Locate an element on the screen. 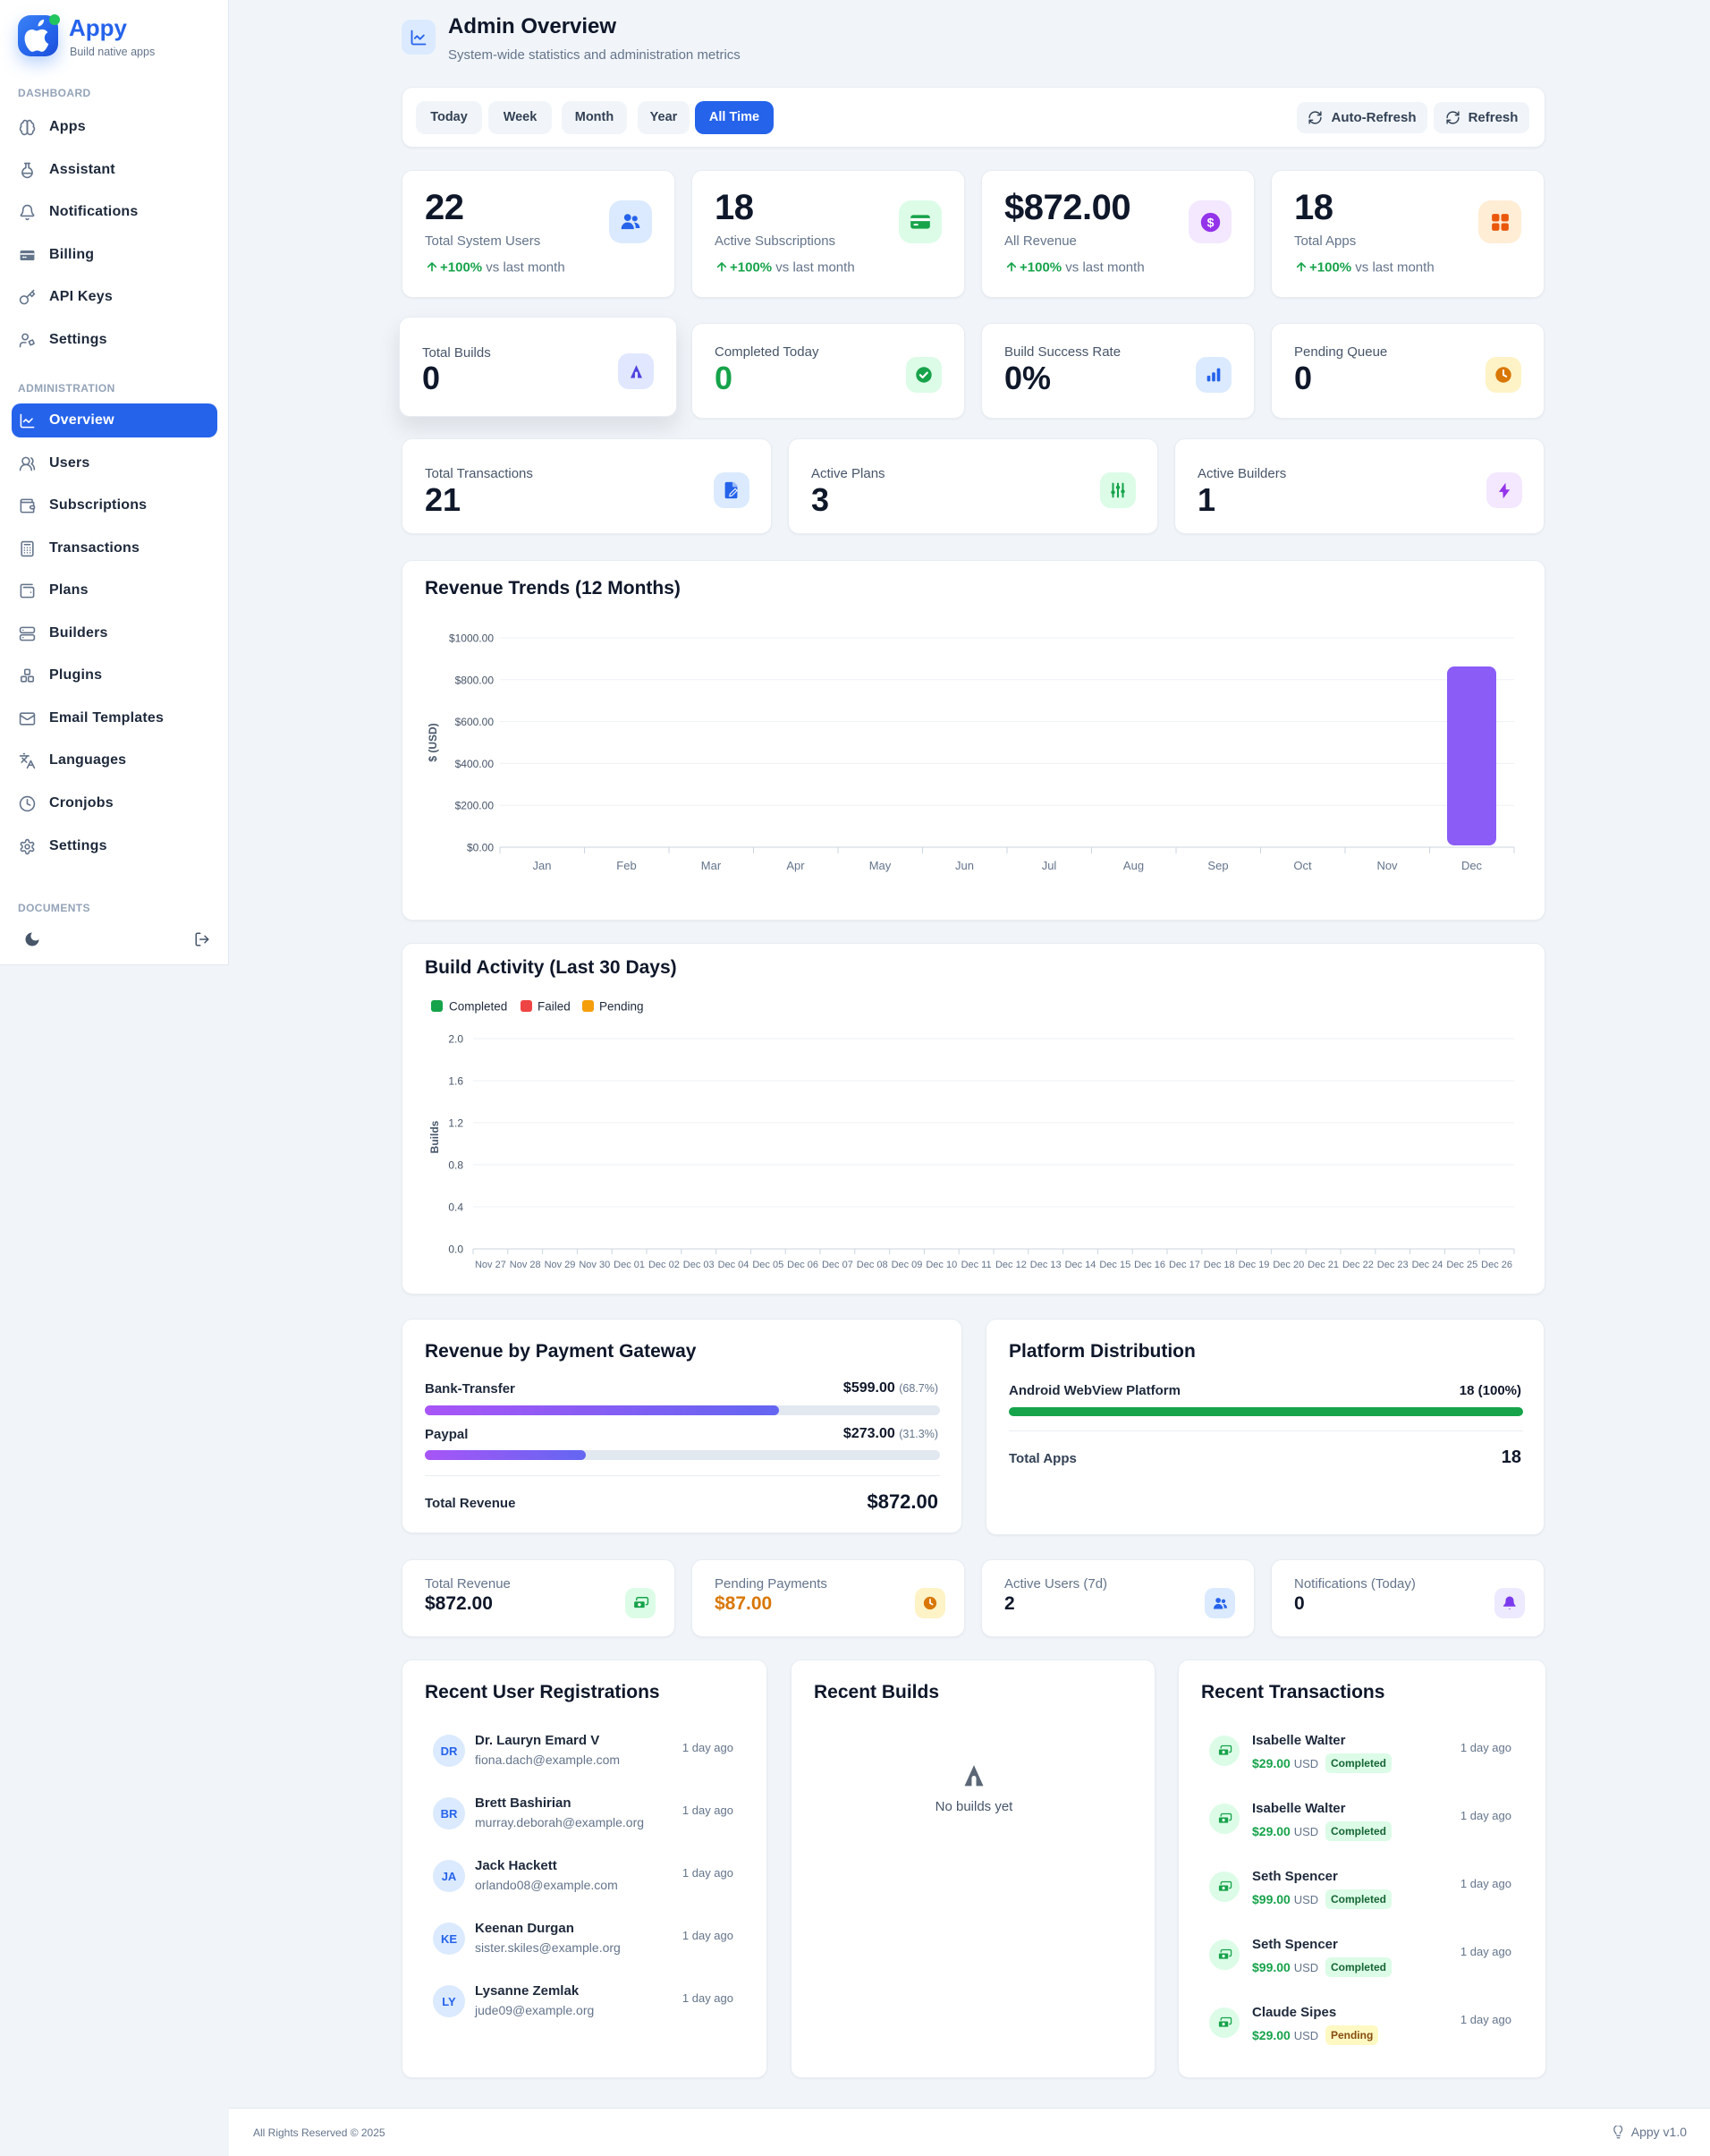 The height and width of the screenshot is (2156, 1710). svg-text: Dec 01 is located at coordinates (630, 1265).